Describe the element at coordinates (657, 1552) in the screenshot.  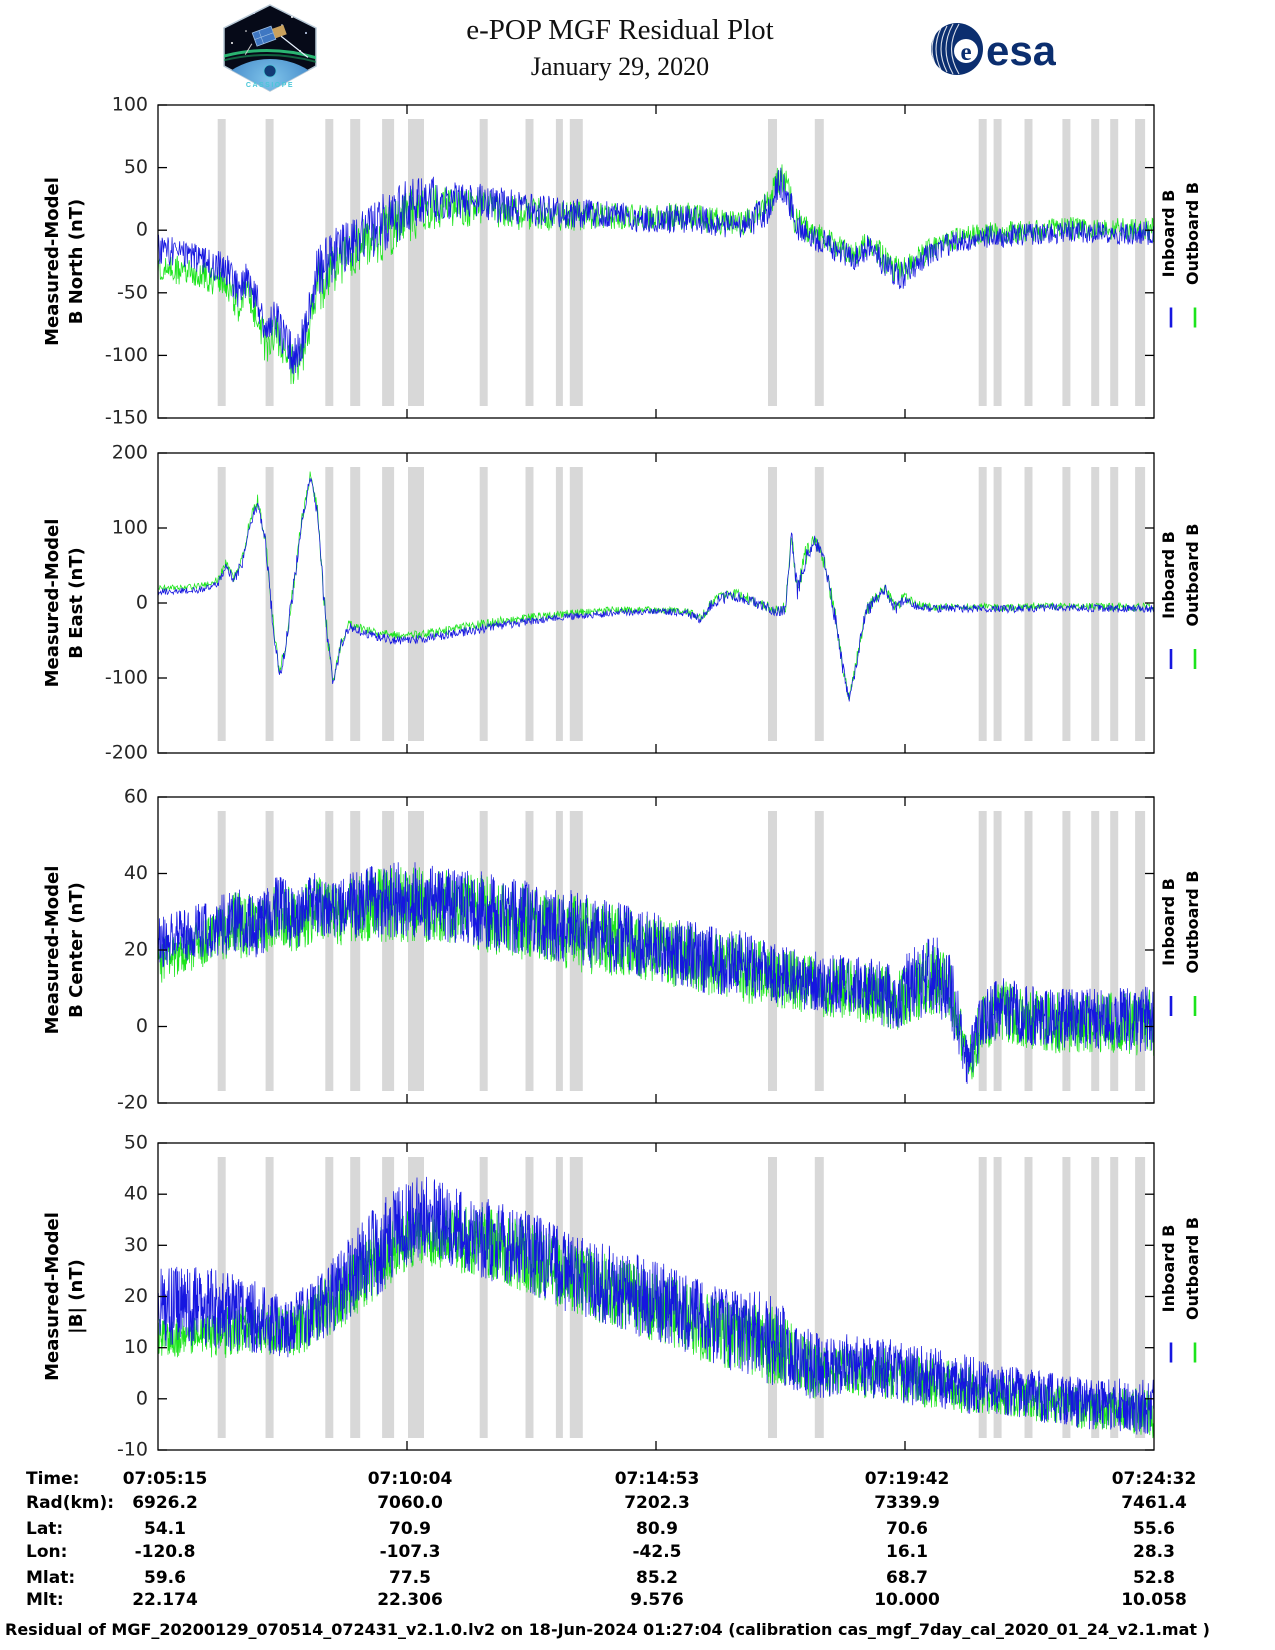
I see `ephemeris-cell: -42.5` at that location.